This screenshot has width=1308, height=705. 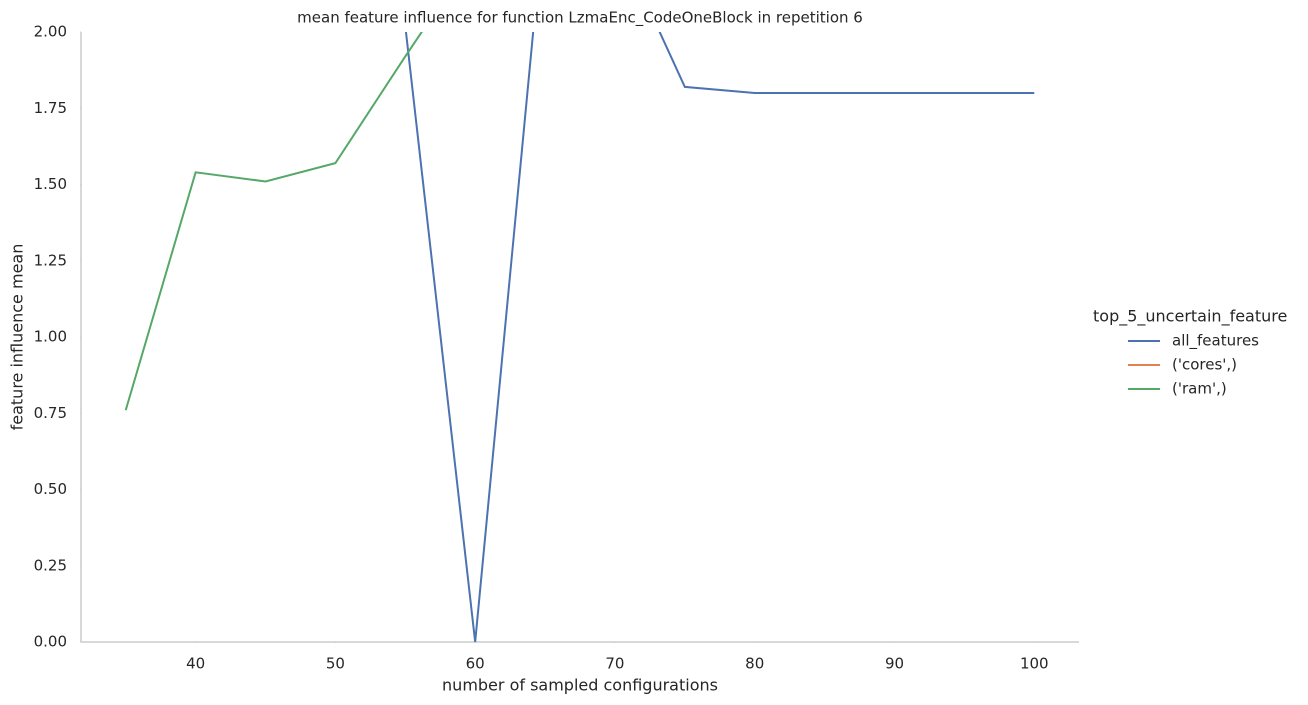 I want to click on legend-label: ('ram',), so click(x=1199, y=389).